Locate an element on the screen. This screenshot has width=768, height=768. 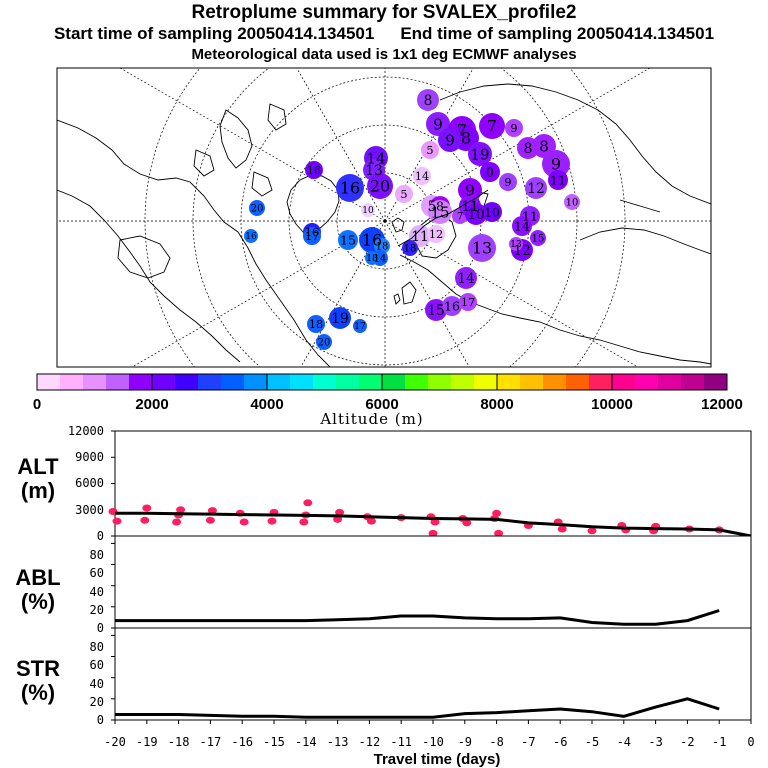
abl-line is located at coordinates (417, 617).